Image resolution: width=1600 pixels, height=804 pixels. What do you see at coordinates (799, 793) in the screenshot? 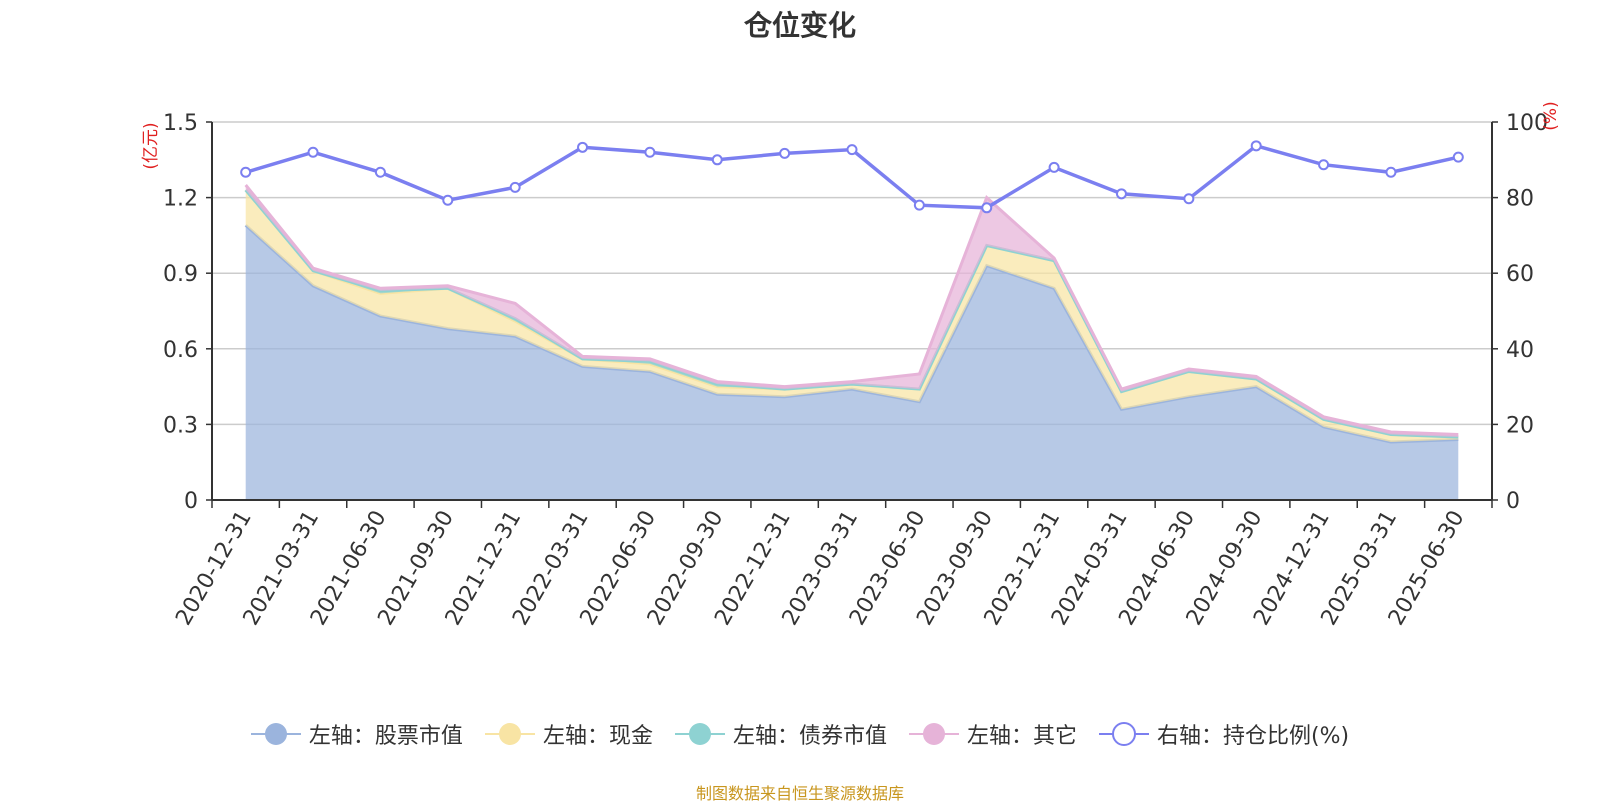
I see `source-note: 制图数据来自恒生聚源数据库` at bounding box center [799, 793].